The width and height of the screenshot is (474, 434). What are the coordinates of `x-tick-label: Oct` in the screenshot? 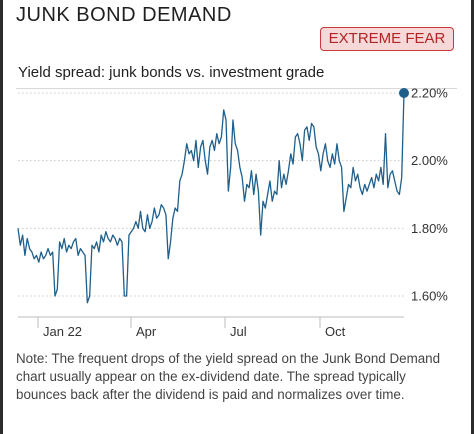 It's located at (335, 331).